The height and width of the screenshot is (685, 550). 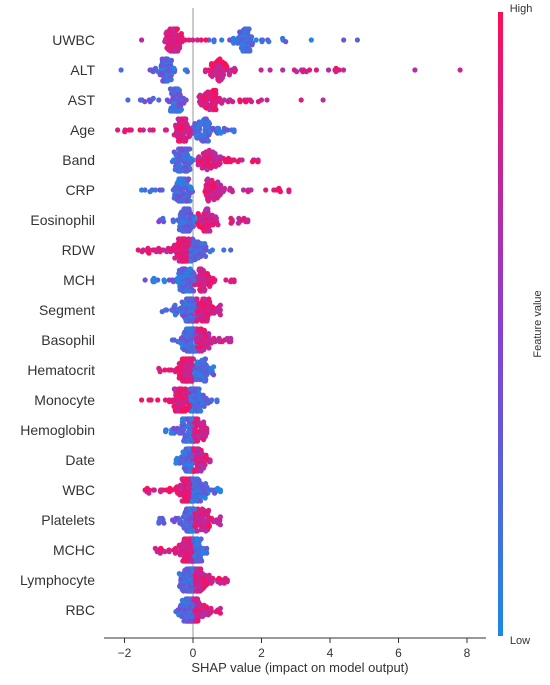 I want to click on x-axis: −2 0 2 4 6 8, so click(x=295, y=648).